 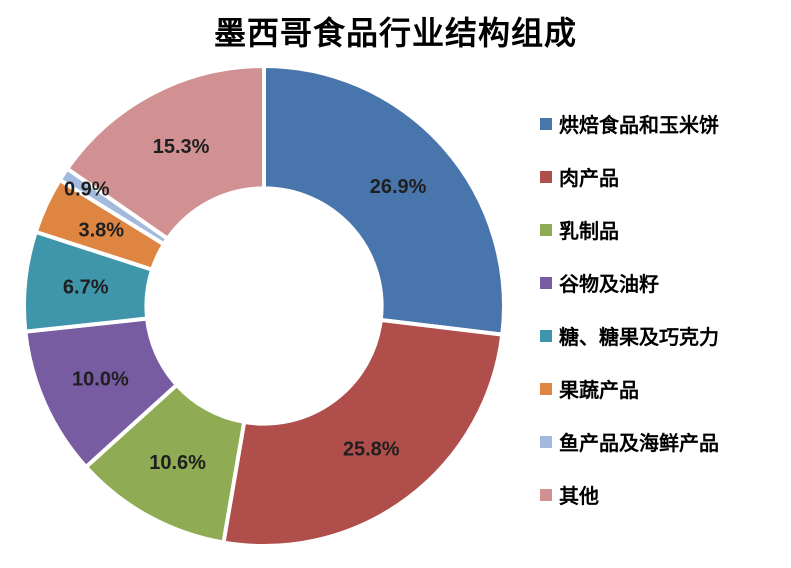 What do you see at coordinates (639, 338) in the screenshot?
I see `legend-label: 糖、糖果及巧克力` at bounding box center [639, 338].